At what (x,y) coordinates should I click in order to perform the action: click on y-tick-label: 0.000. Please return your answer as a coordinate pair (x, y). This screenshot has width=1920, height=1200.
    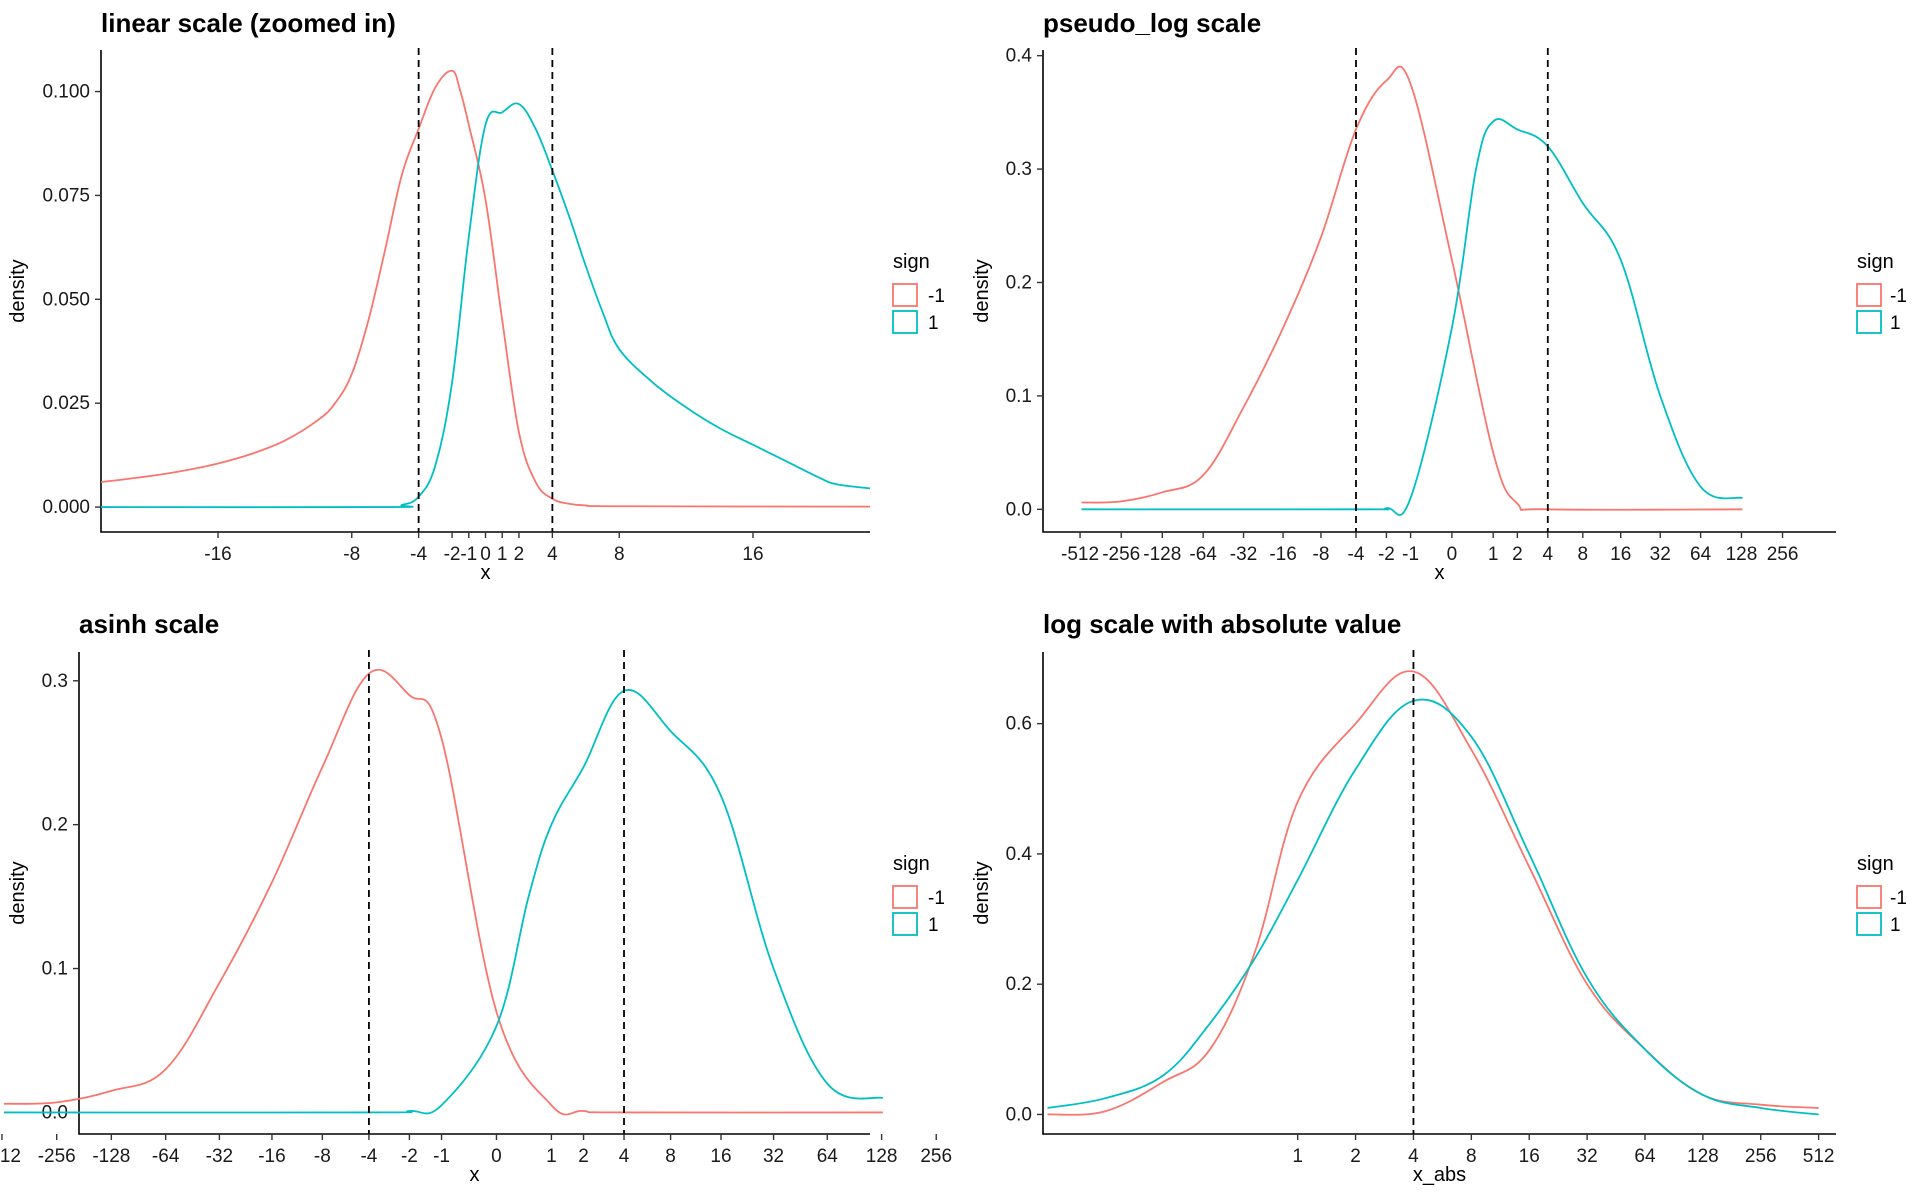
    Looking at the image, I should click on (66, 507).